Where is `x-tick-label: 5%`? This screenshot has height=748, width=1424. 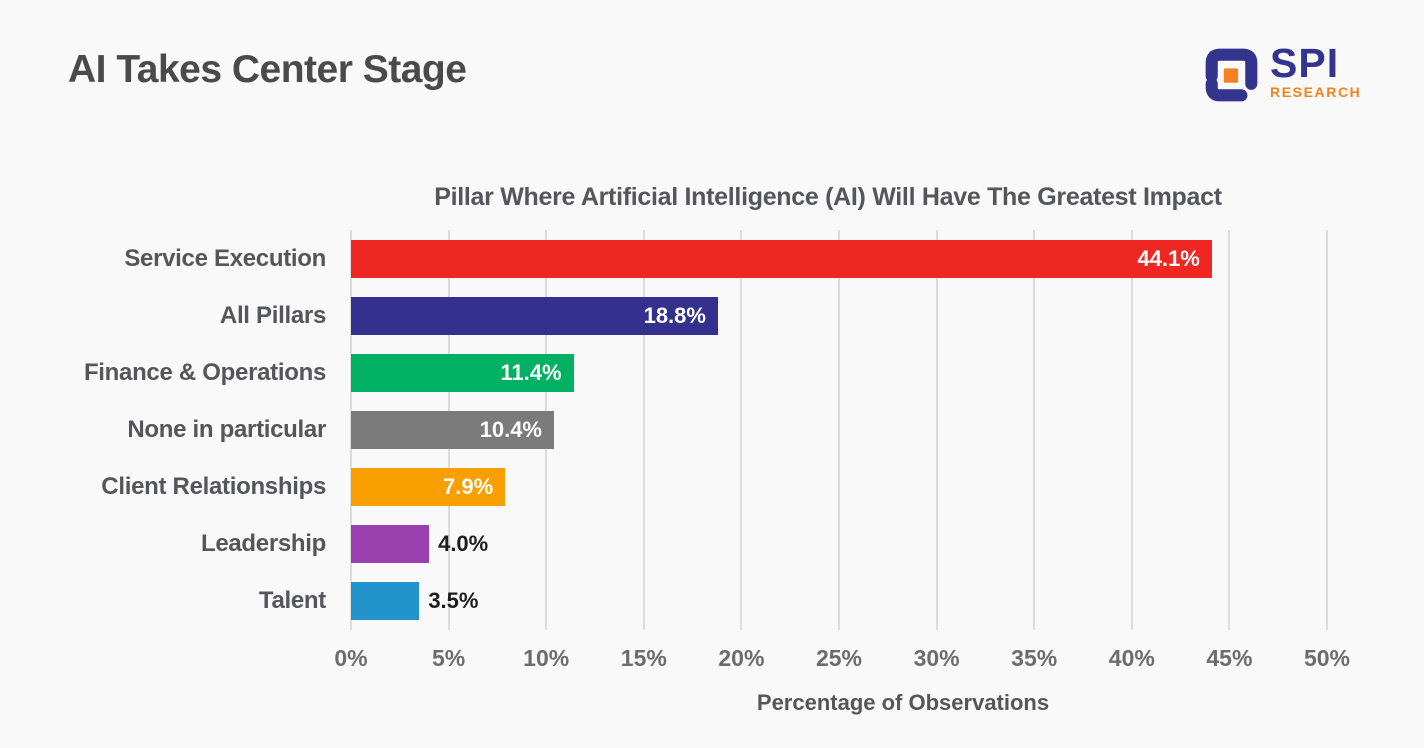
x-tick-label: 5% is located at coordinates (448, 658).